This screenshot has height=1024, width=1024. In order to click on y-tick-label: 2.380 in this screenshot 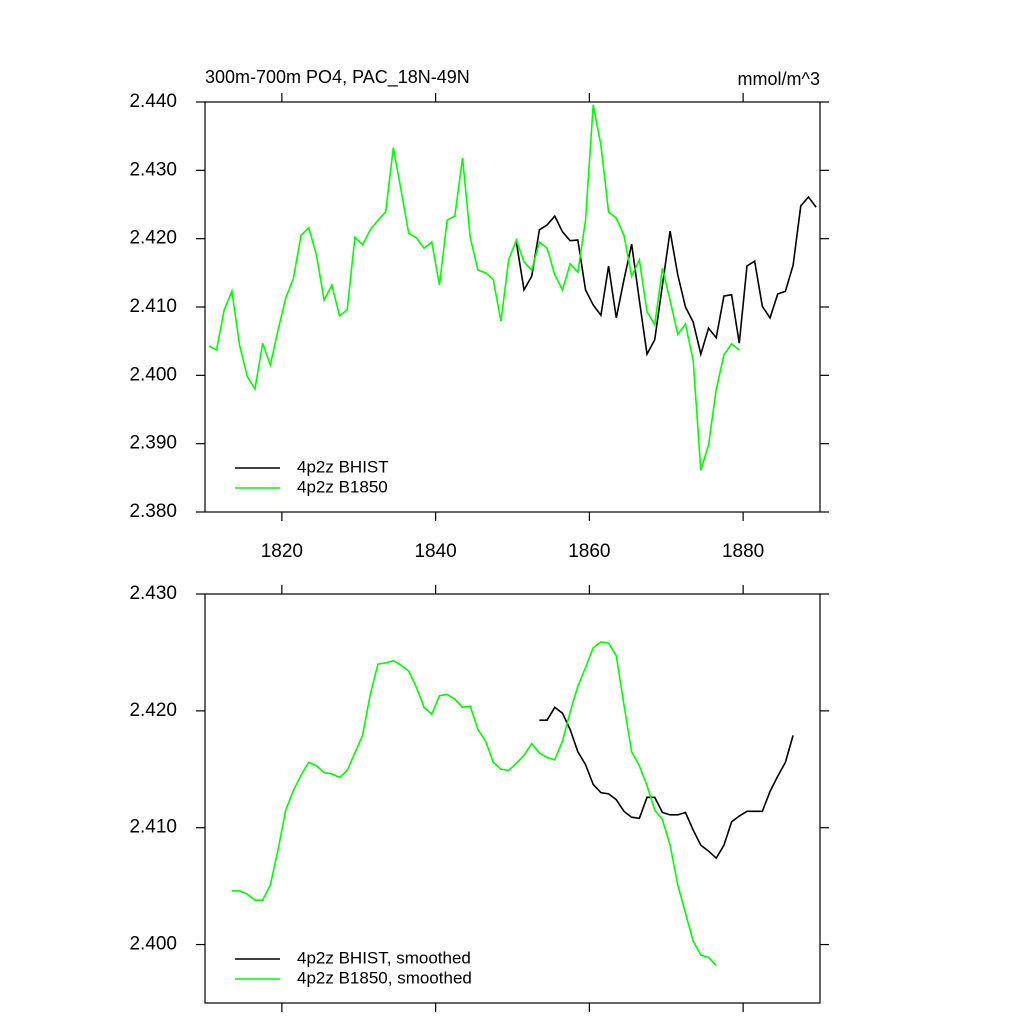, I will do `click(153, 511)`.